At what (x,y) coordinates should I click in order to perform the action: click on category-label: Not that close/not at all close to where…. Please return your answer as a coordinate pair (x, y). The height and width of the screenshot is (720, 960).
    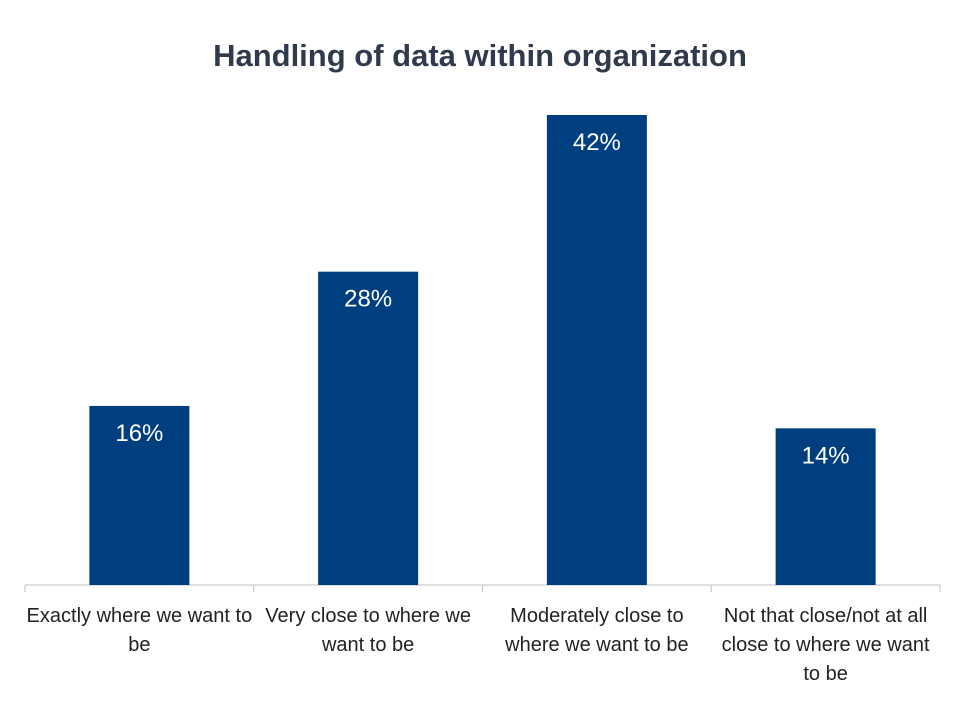
    Looking at the image, I should click on (825, 645).